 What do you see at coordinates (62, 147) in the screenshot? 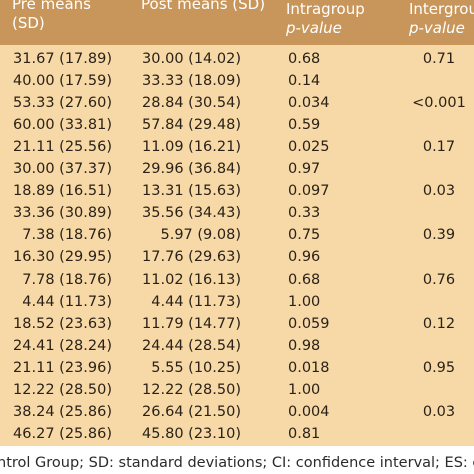
I see `cell-pre-mean: 21.11 (25.56)` at bounding box center [62, 147].